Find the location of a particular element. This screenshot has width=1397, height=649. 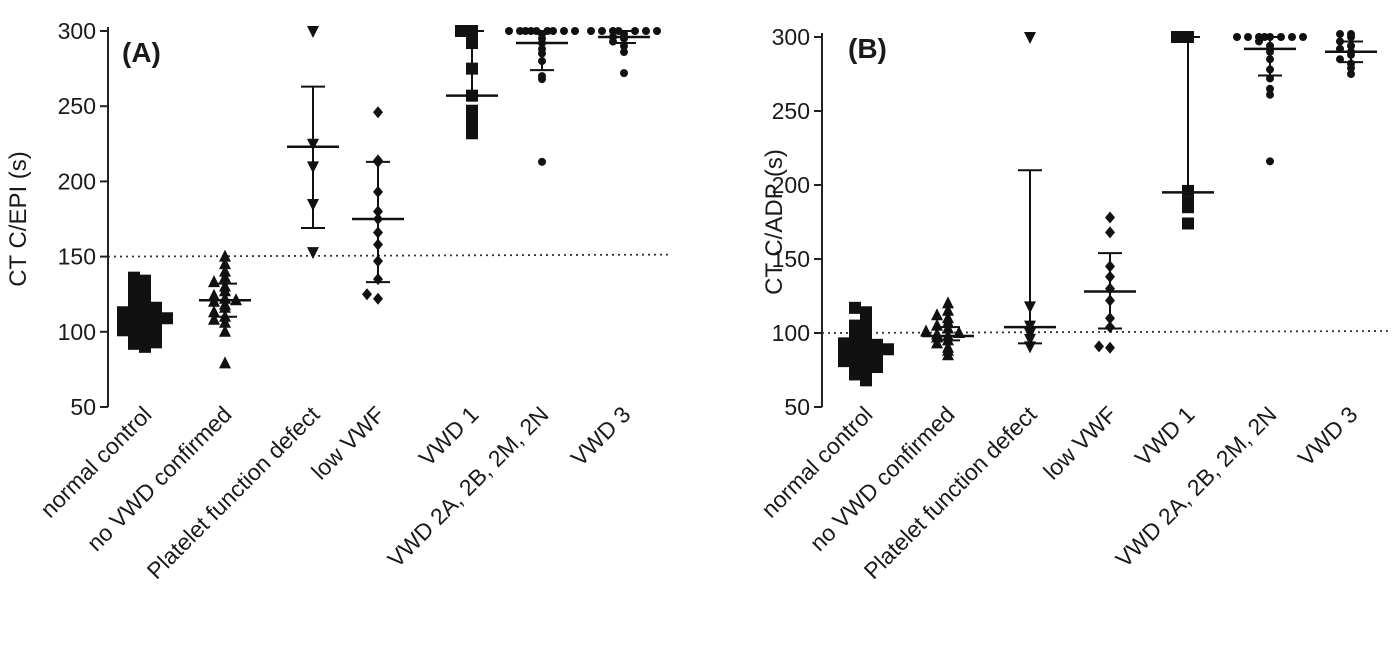

y-tick-label: 250 is located at coordinates (77, 106).